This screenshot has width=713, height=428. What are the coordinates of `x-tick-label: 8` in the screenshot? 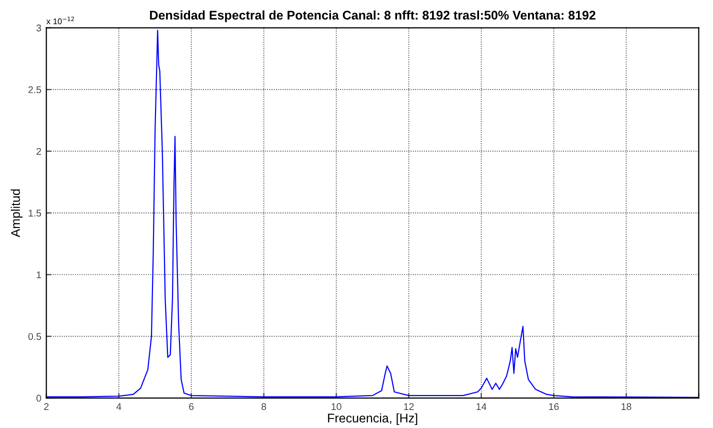 It's located at (264, 406).